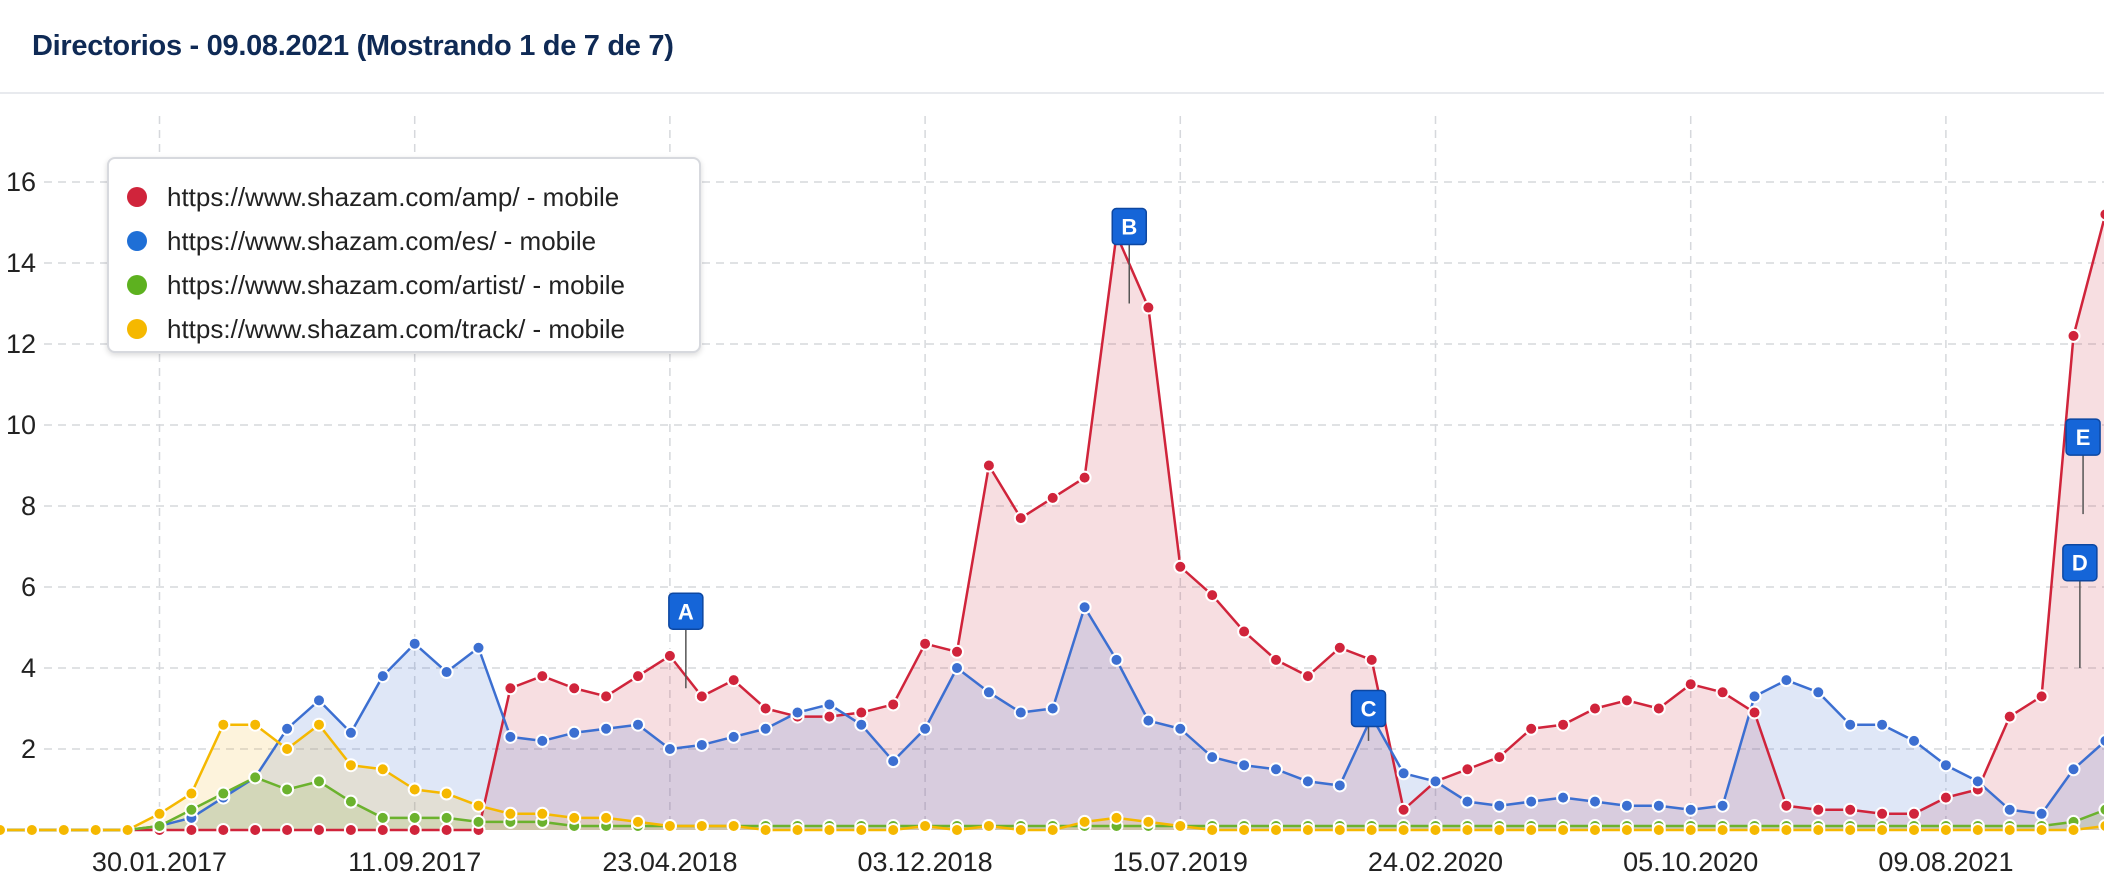 Image resolution: width=2104 pixels, height=896 pixels. I want to click on y-tick-label: 8, so click(28, 506).